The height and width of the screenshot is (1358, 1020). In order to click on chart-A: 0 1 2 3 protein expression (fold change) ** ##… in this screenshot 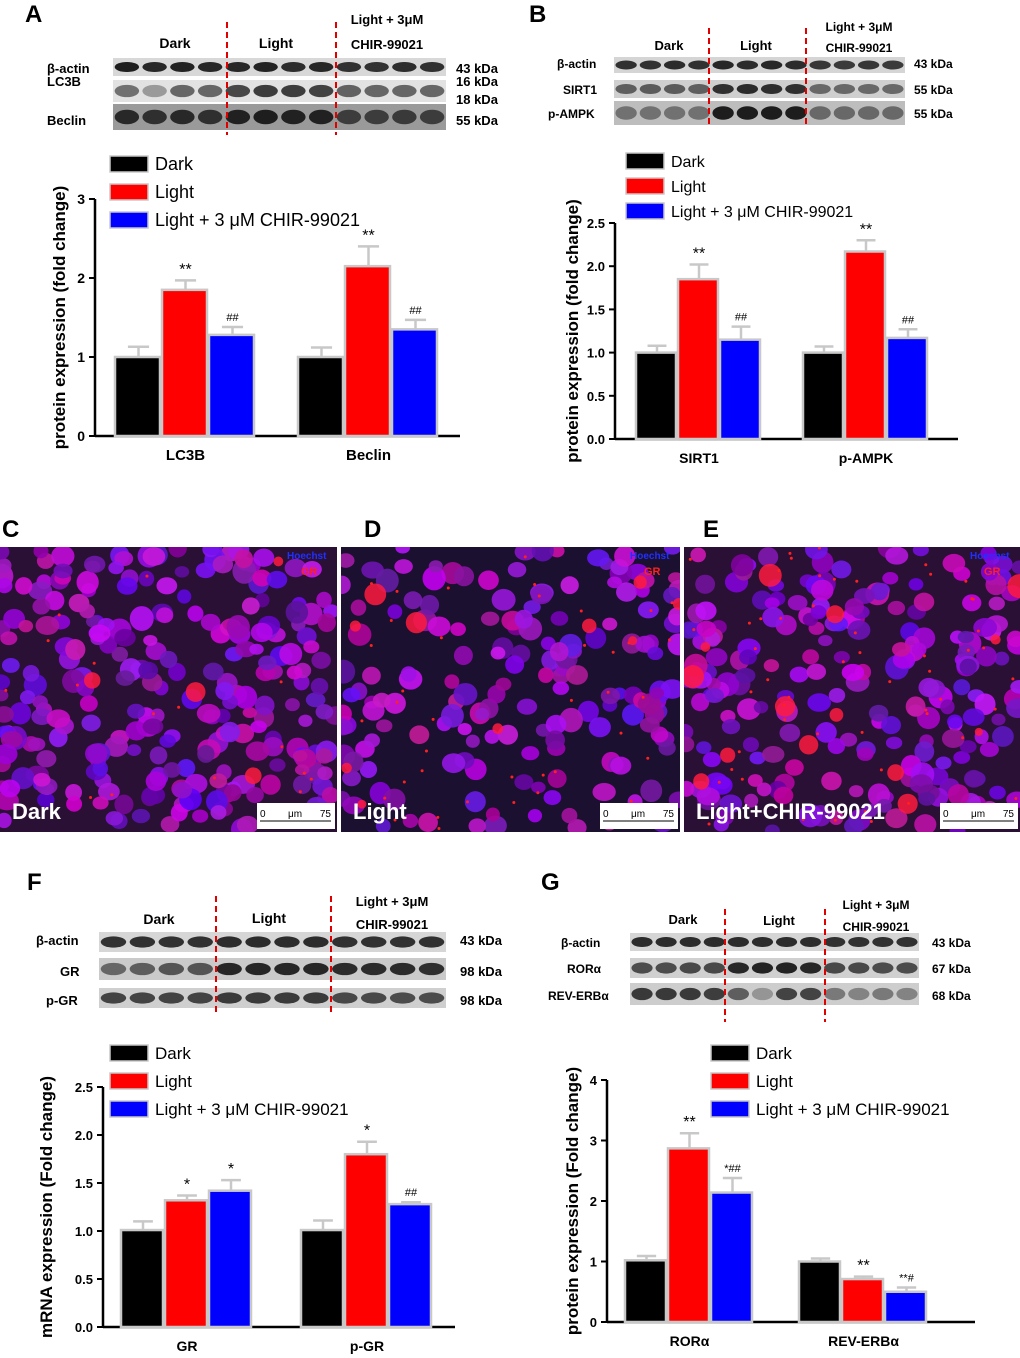, I will do `click(255, 309)`.